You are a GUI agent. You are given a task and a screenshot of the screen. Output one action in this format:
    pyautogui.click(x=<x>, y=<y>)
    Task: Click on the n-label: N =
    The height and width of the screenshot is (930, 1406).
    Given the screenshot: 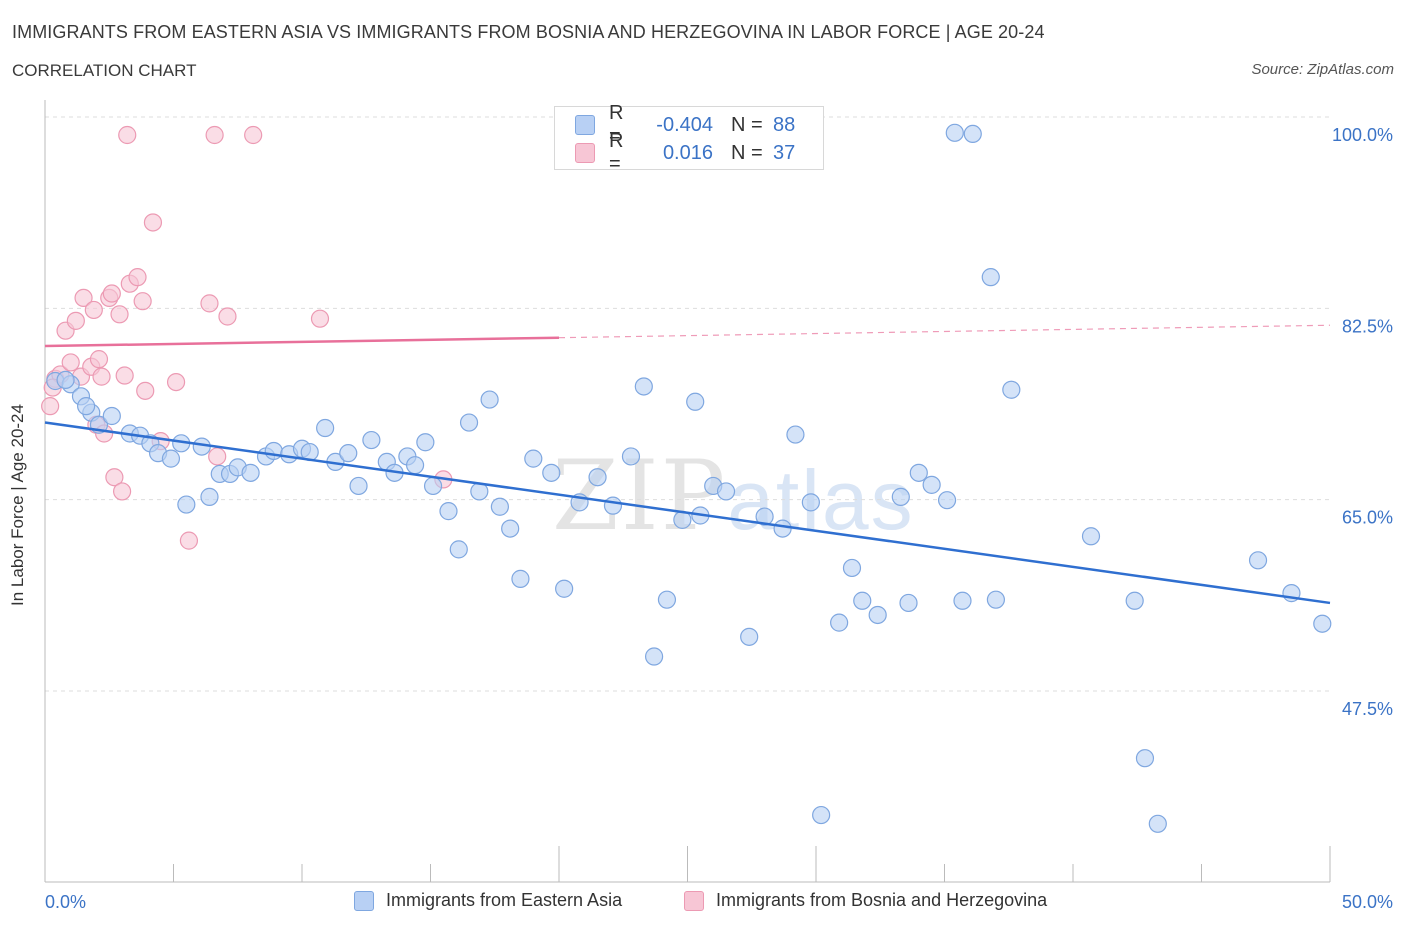 What is the action you would take?
    pyautogui.click(x=747, y=124)
    